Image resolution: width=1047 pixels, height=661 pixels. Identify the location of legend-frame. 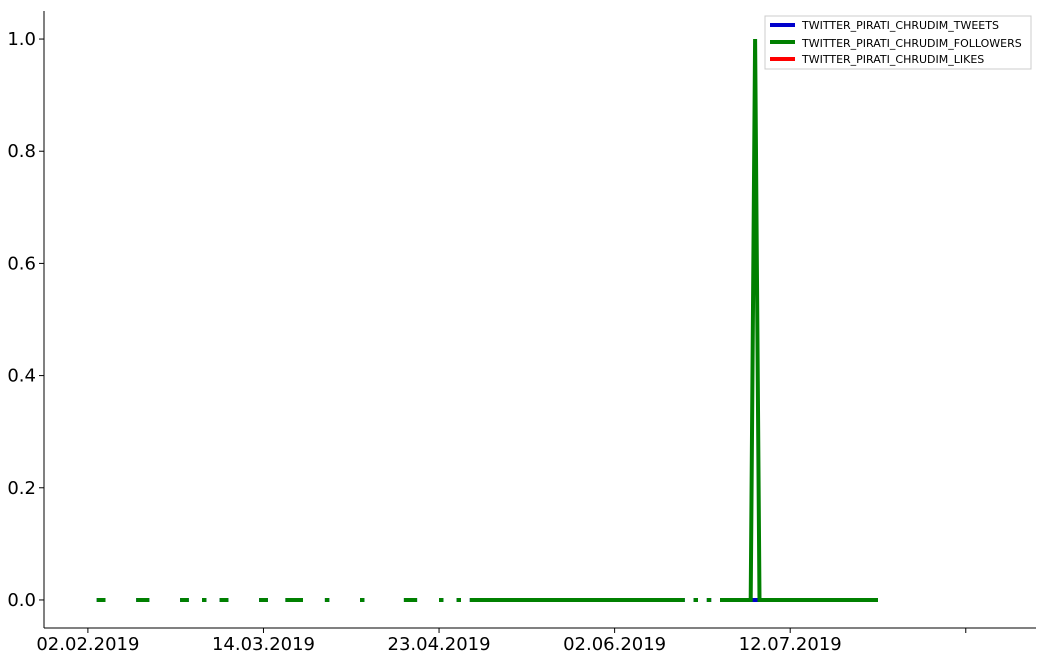
(898, 42).